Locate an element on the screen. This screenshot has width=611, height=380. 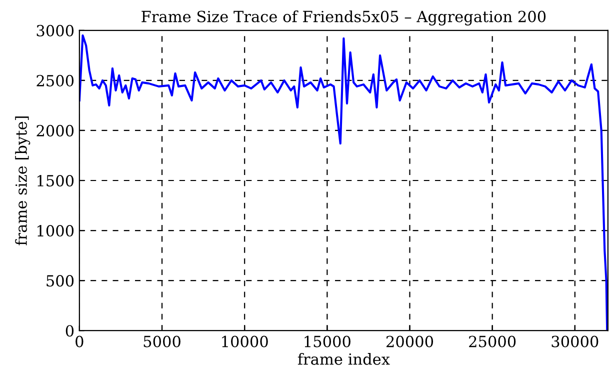
y-tick-label: 2500 is located at coordinates (55, 80).